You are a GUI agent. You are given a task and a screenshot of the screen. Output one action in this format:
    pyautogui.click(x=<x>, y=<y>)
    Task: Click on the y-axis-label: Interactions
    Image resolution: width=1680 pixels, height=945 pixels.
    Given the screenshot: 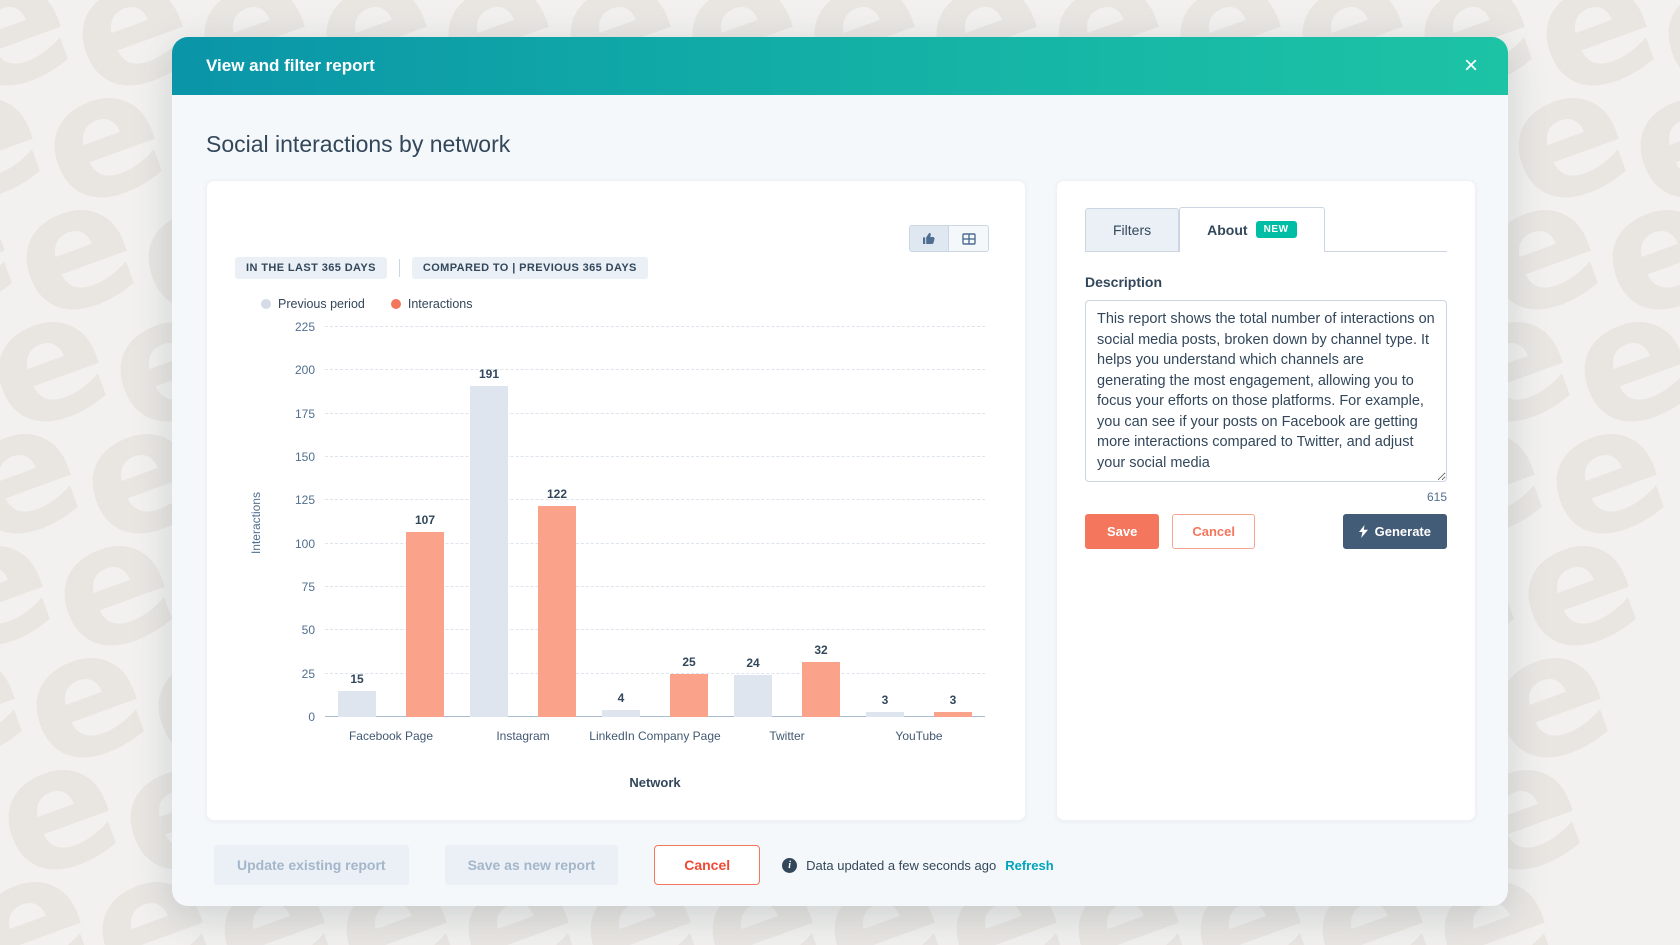 What is the action you would take?
    pyautogui.click(x=256, y=523)
    